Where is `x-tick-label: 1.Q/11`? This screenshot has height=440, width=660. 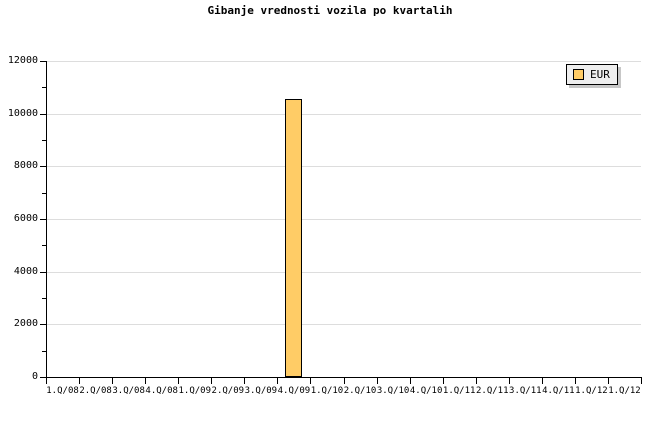 x-tick-label: 1.Q/11 is located at coordinates (459, 391).